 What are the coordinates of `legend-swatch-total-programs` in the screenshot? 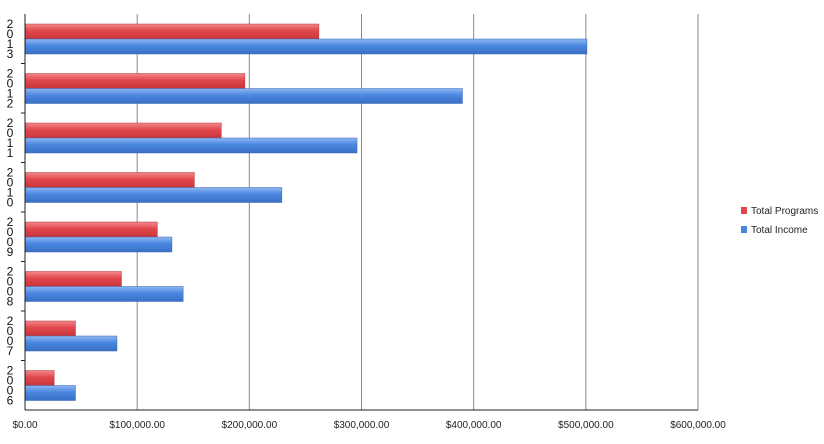 It's located at (744, 210).